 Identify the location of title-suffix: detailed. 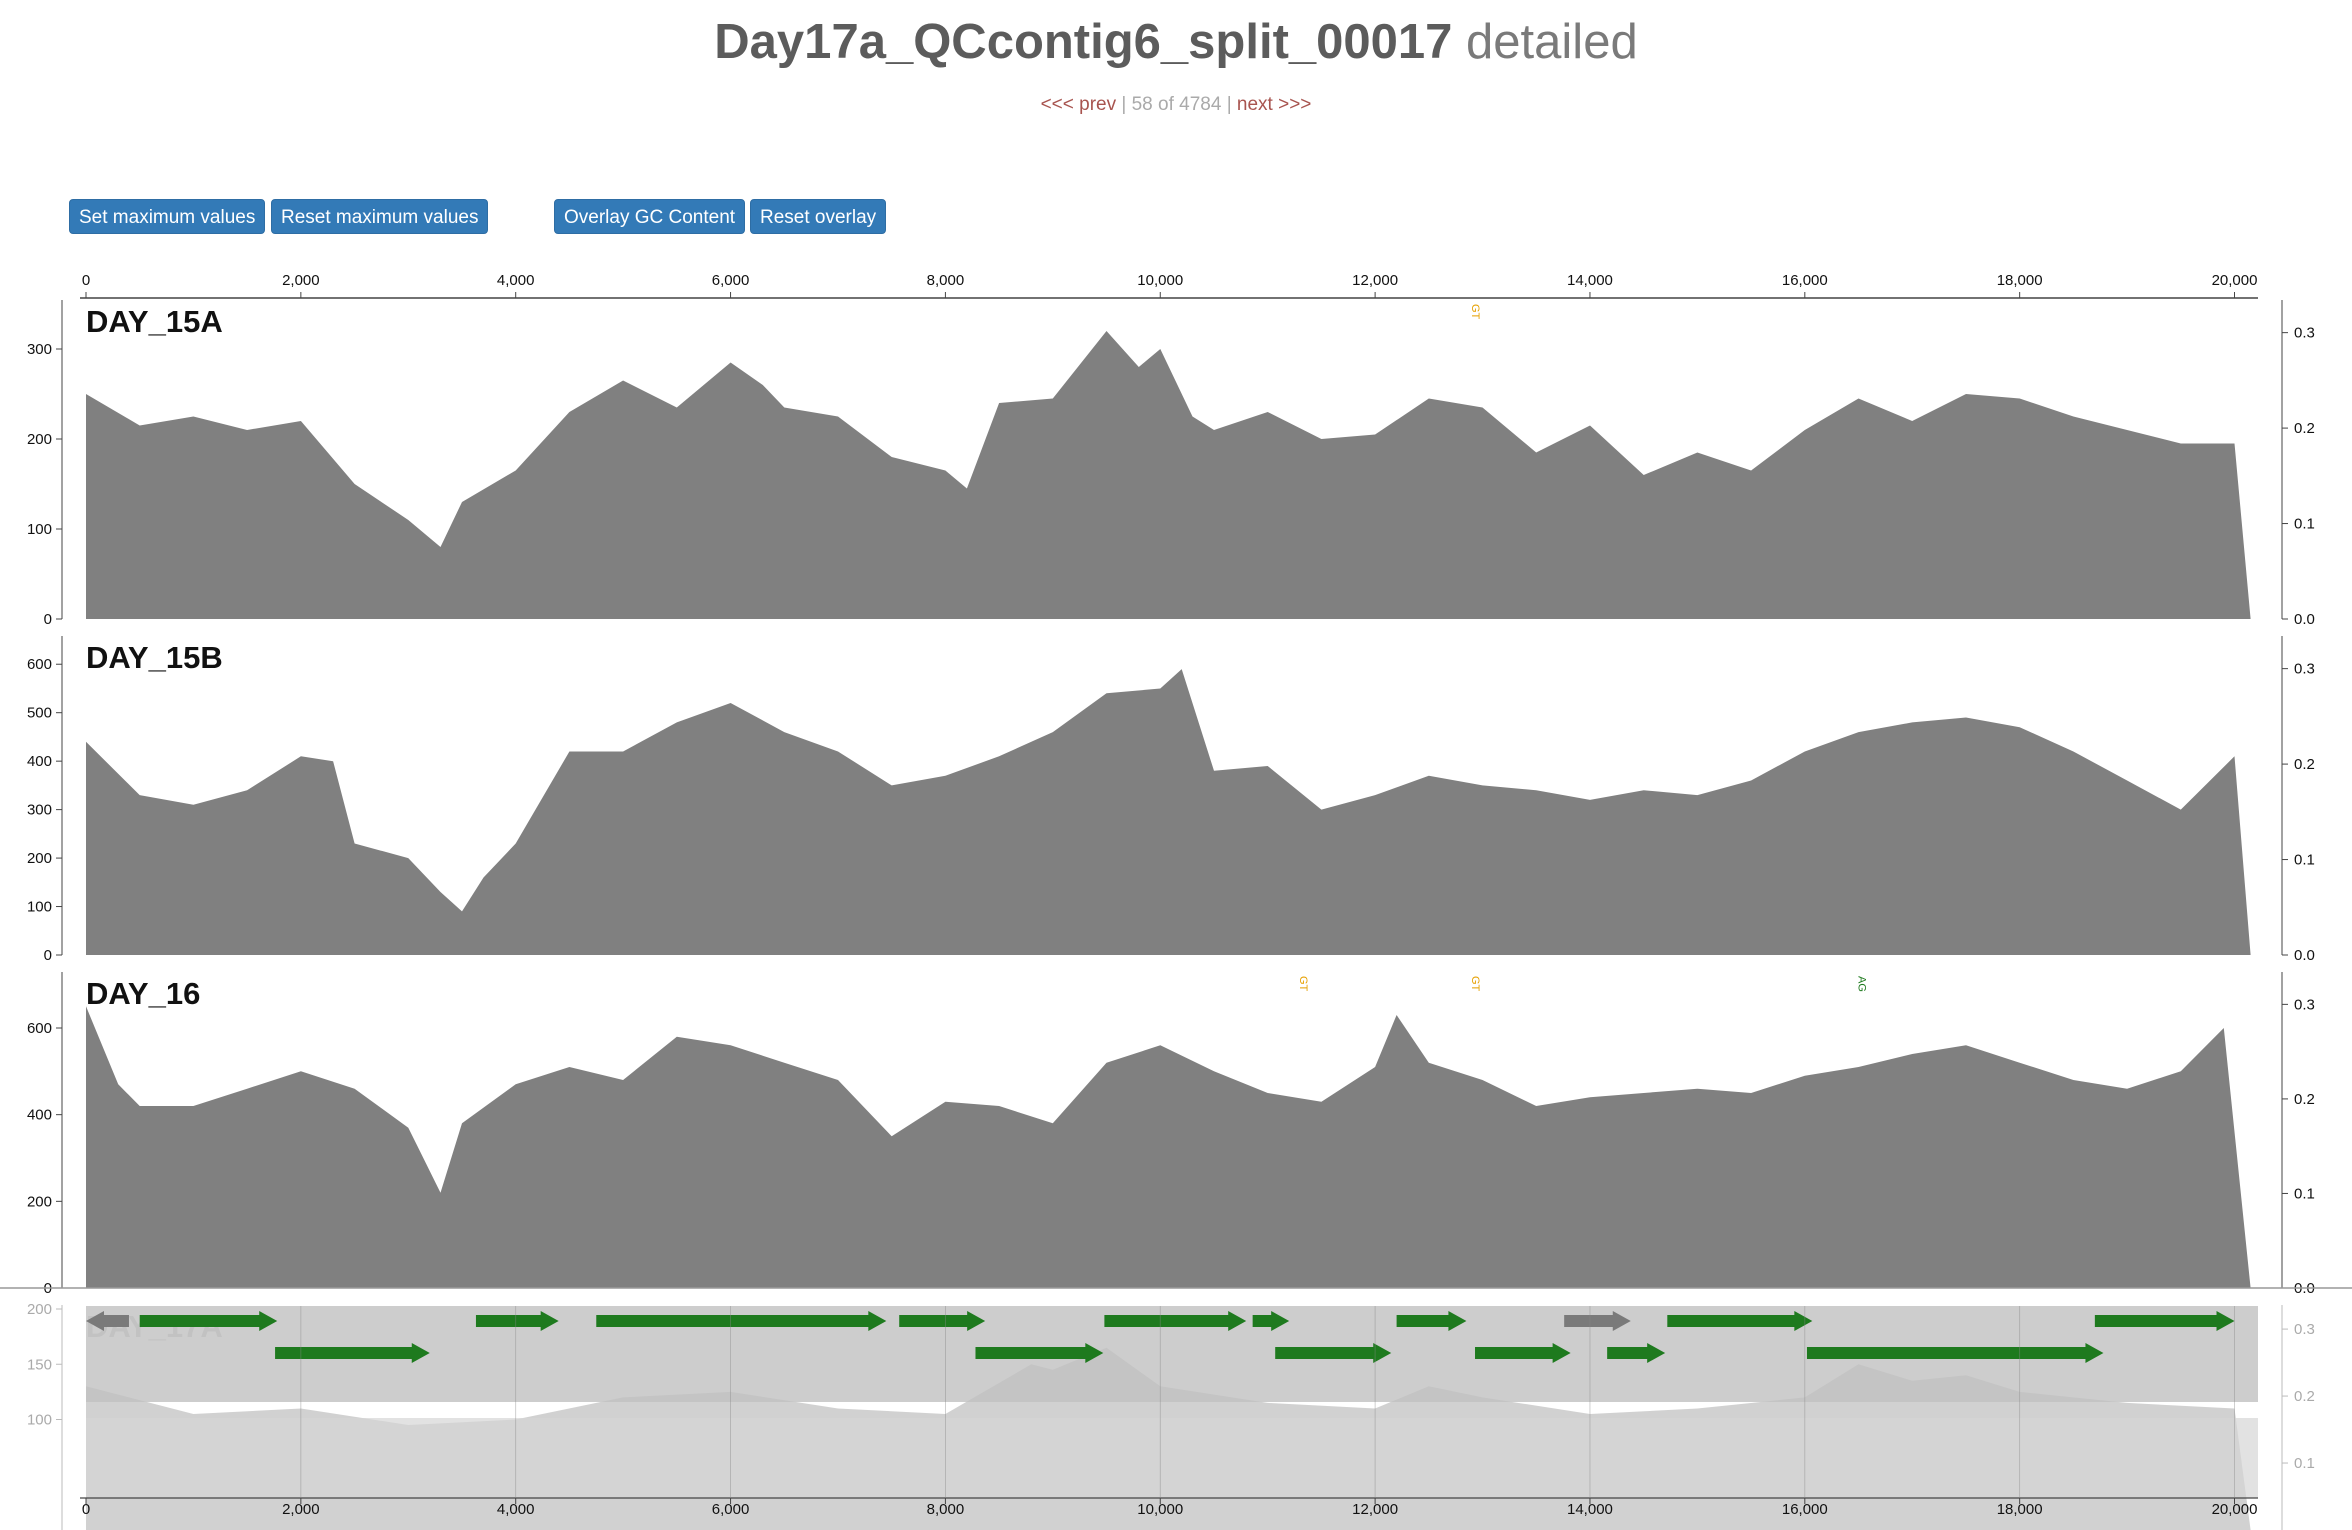
(1552, 42).